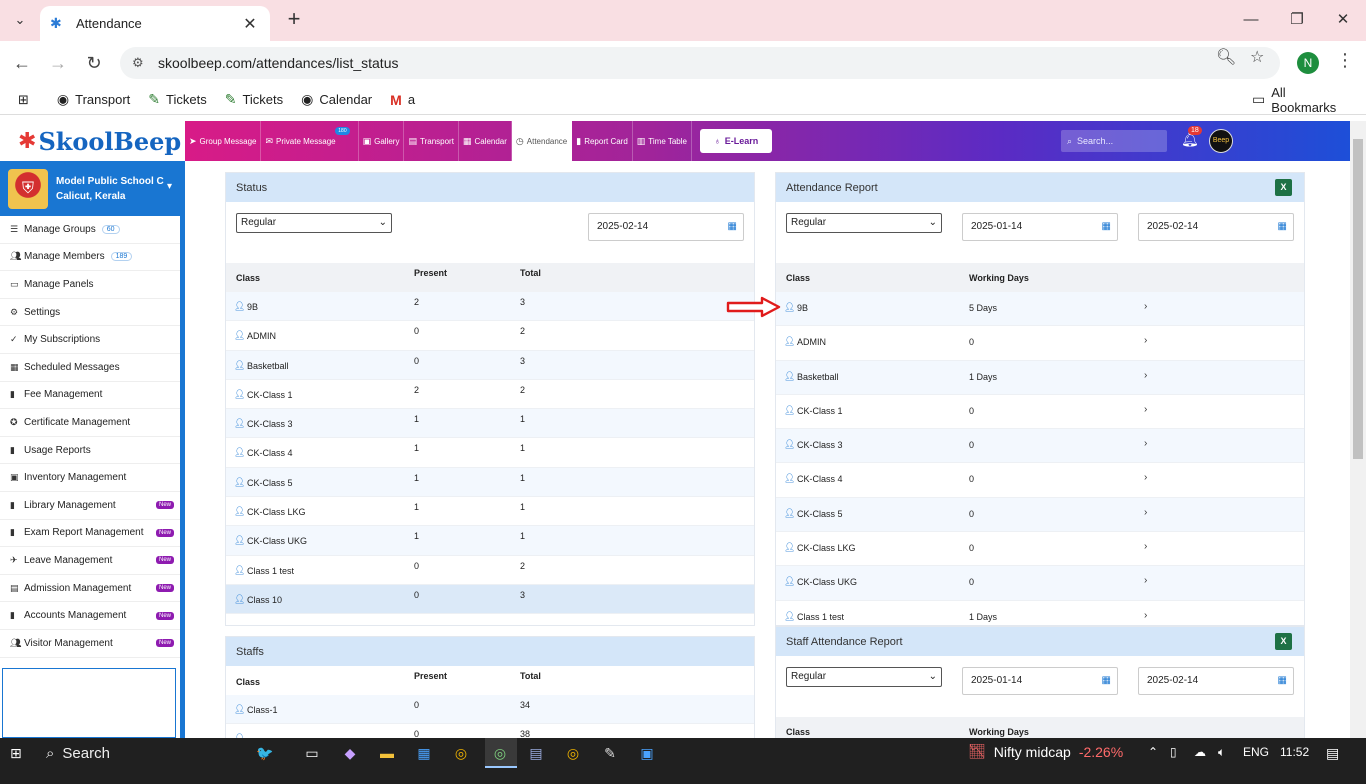 The height and width of the screenshot is (784, 1366). Describe the element at coordinates (20, 19) in the screenshot. I see `tab-search-button: ⌄` at that location.